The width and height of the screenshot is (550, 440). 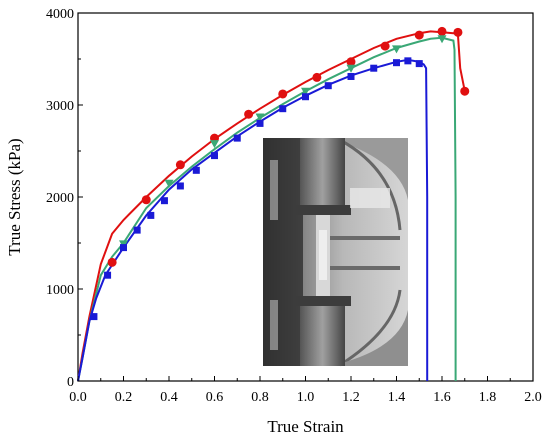 What do you see at coordinates (70, 382) in the screenshot?
I see `y-tick-label: 0` at bounding box center [70, 382].